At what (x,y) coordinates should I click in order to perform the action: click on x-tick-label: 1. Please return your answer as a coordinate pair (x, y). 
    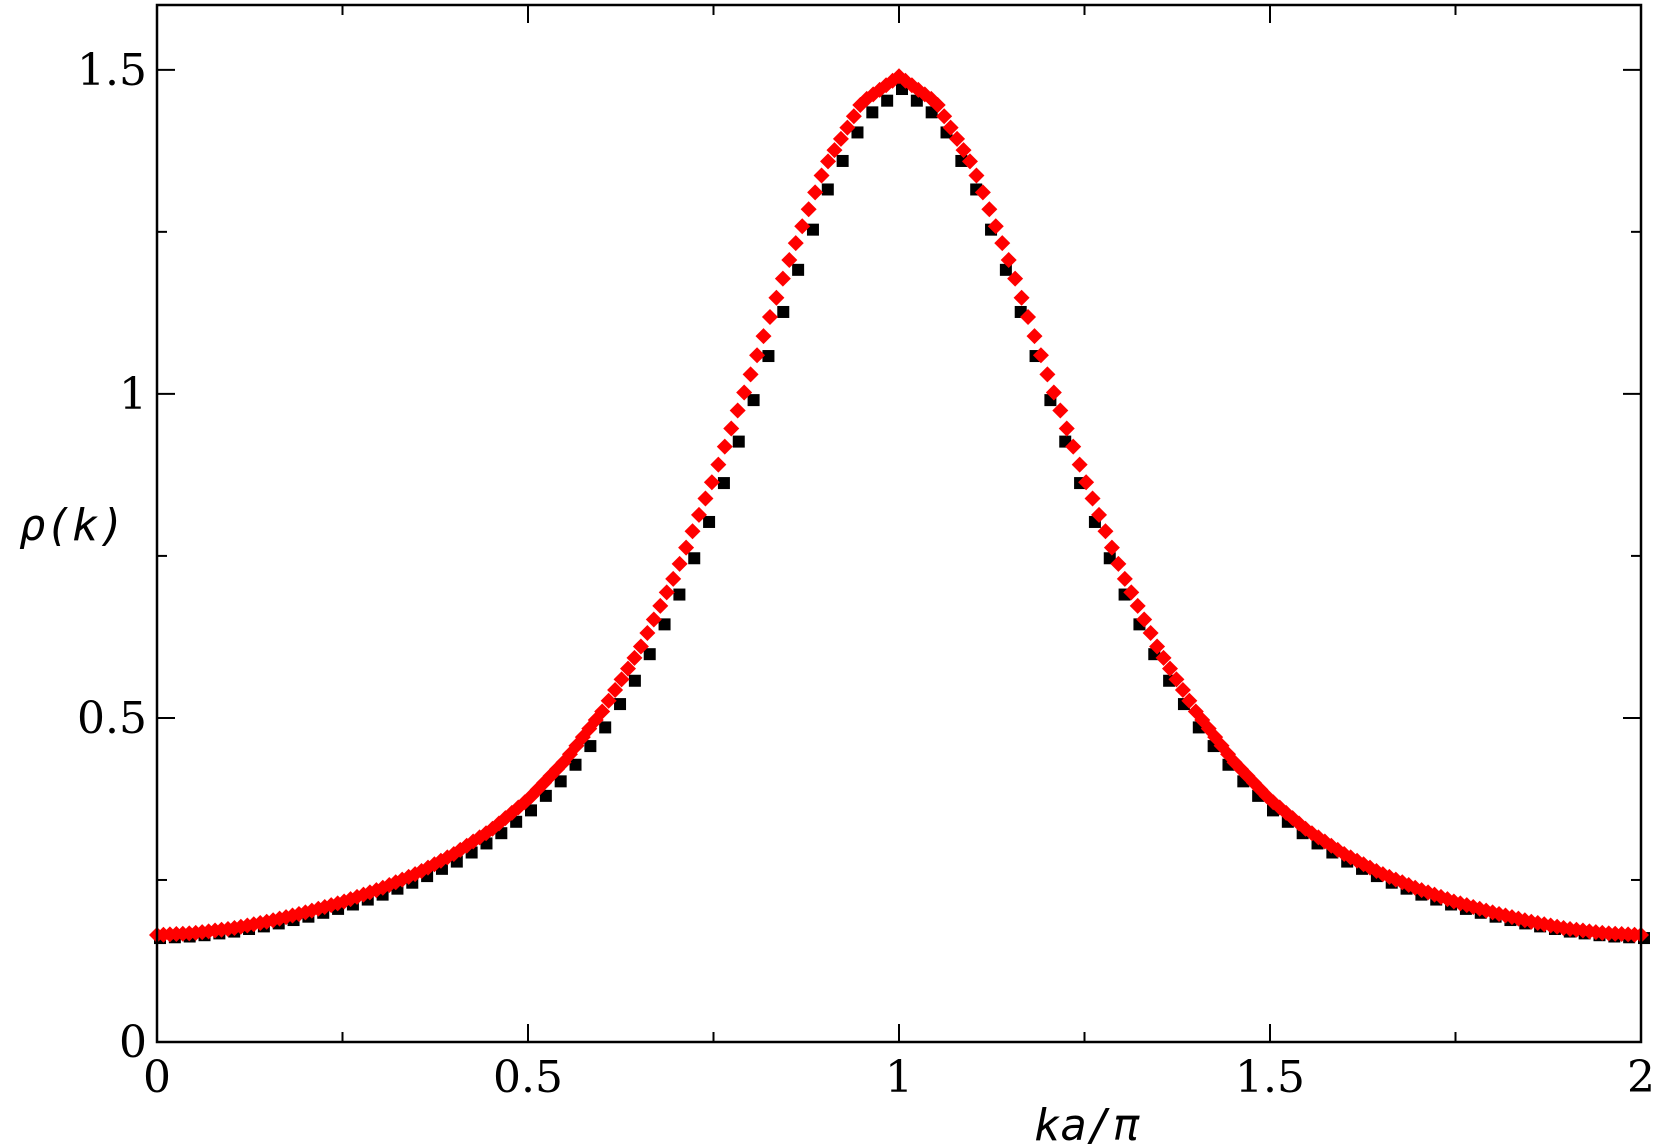
    Looking at the image, I should click on (899, 1077).